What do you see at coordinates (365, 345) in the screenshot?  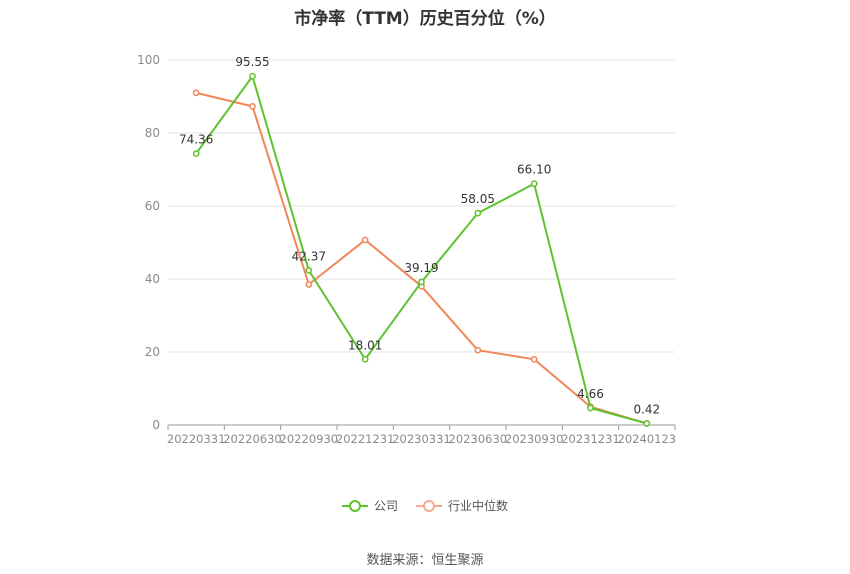 I see `data-label: 18.01` at bounding box center [365, 345].